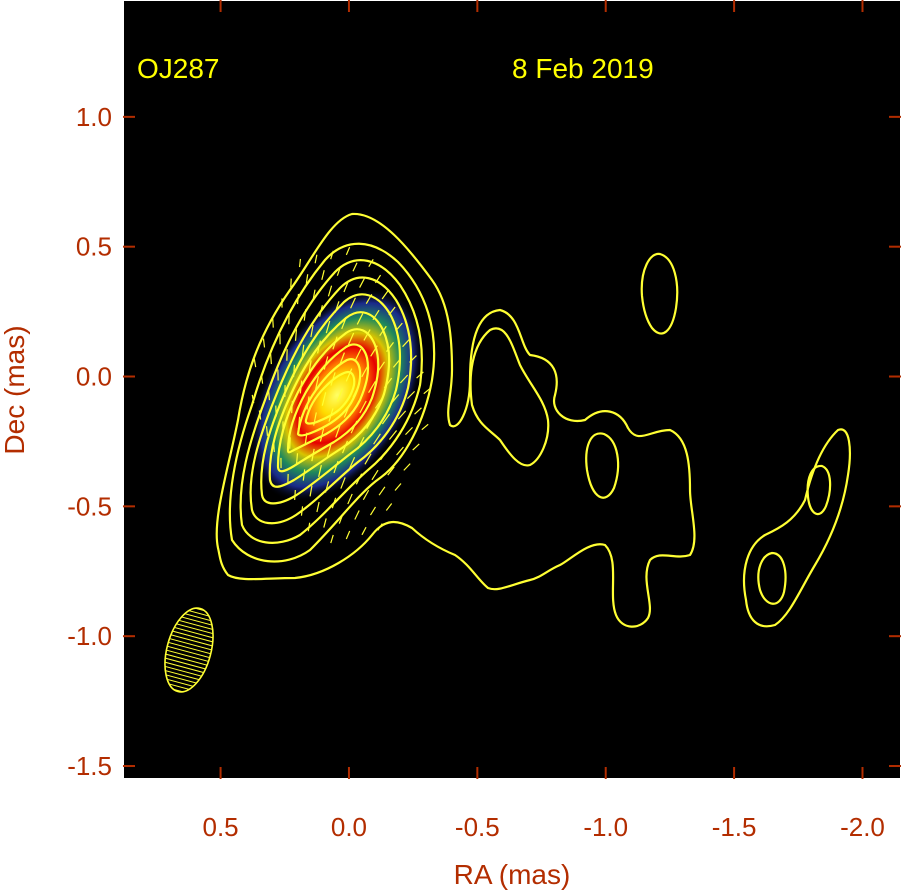 This screenshot has height=891, width=904. What do you see at coordinates (734, 827) in the screenshot?
I see `x-tick-label: -1.5` at bounding box center [734, 827].